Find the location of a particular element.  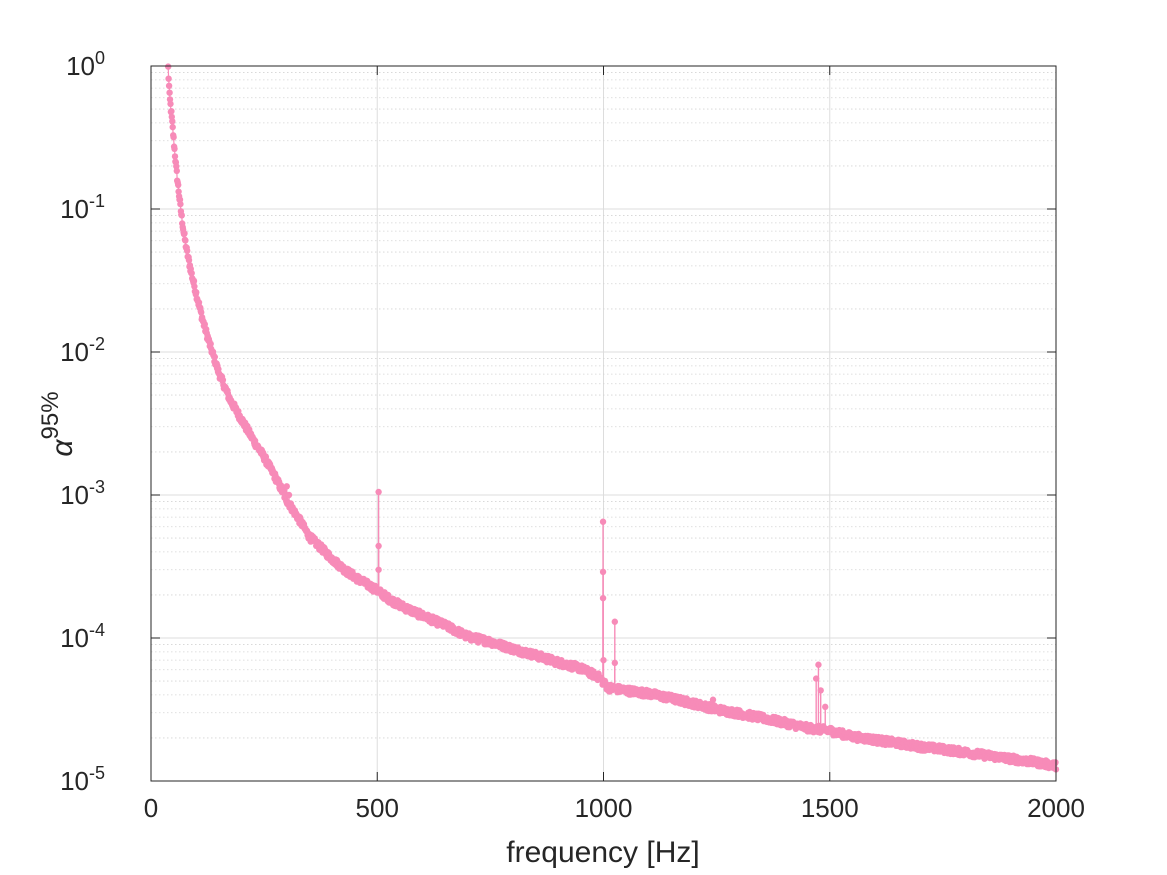

y-tick-label-exponent: -1 is located at coordinates (97, 201).